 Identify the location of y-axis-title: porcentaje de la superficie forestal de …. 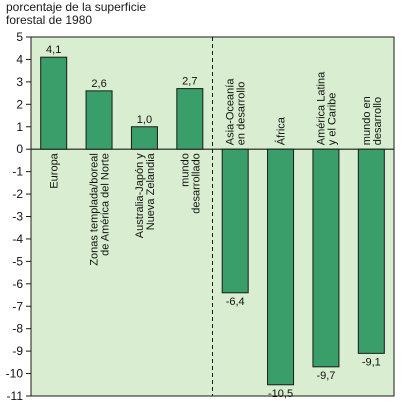
(76, 14).